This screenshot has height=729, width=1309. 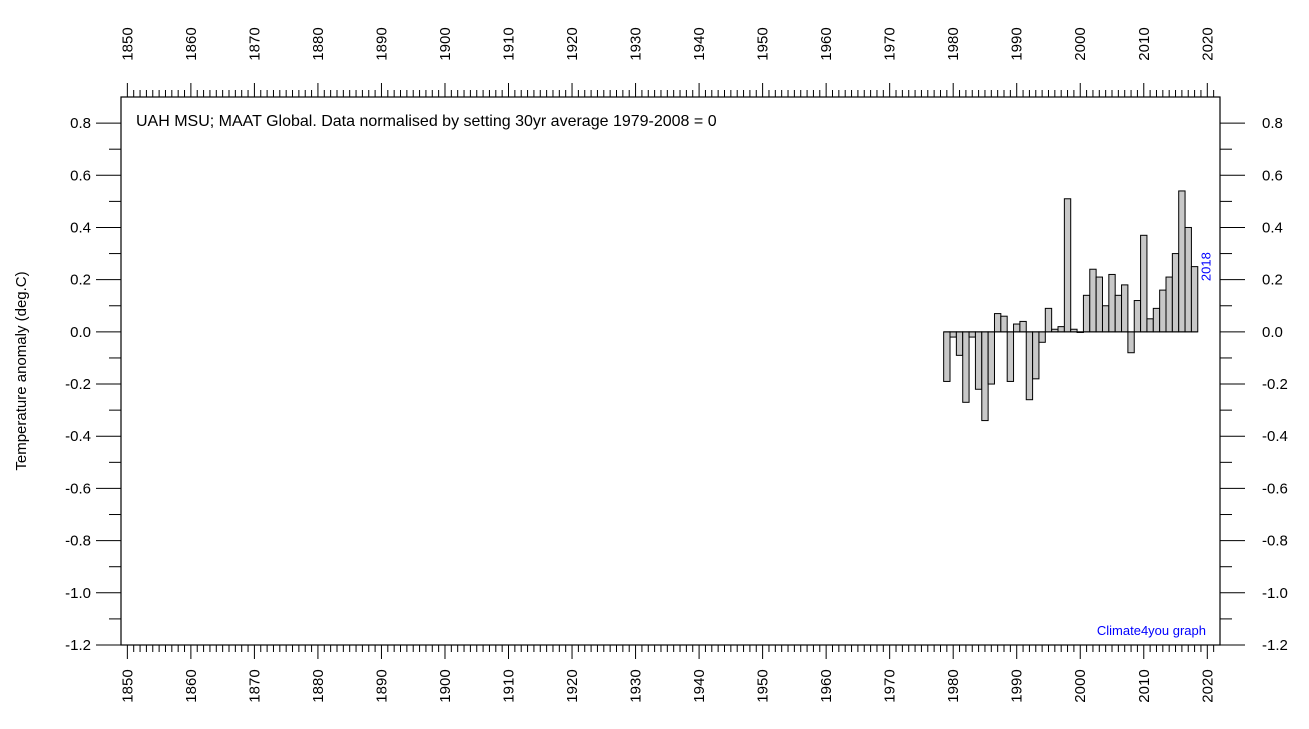 What do you see at coordinates (636, 685) in the screenshot?
I see `bottom-tick-label: 1930` at bounding box center [636, 685].